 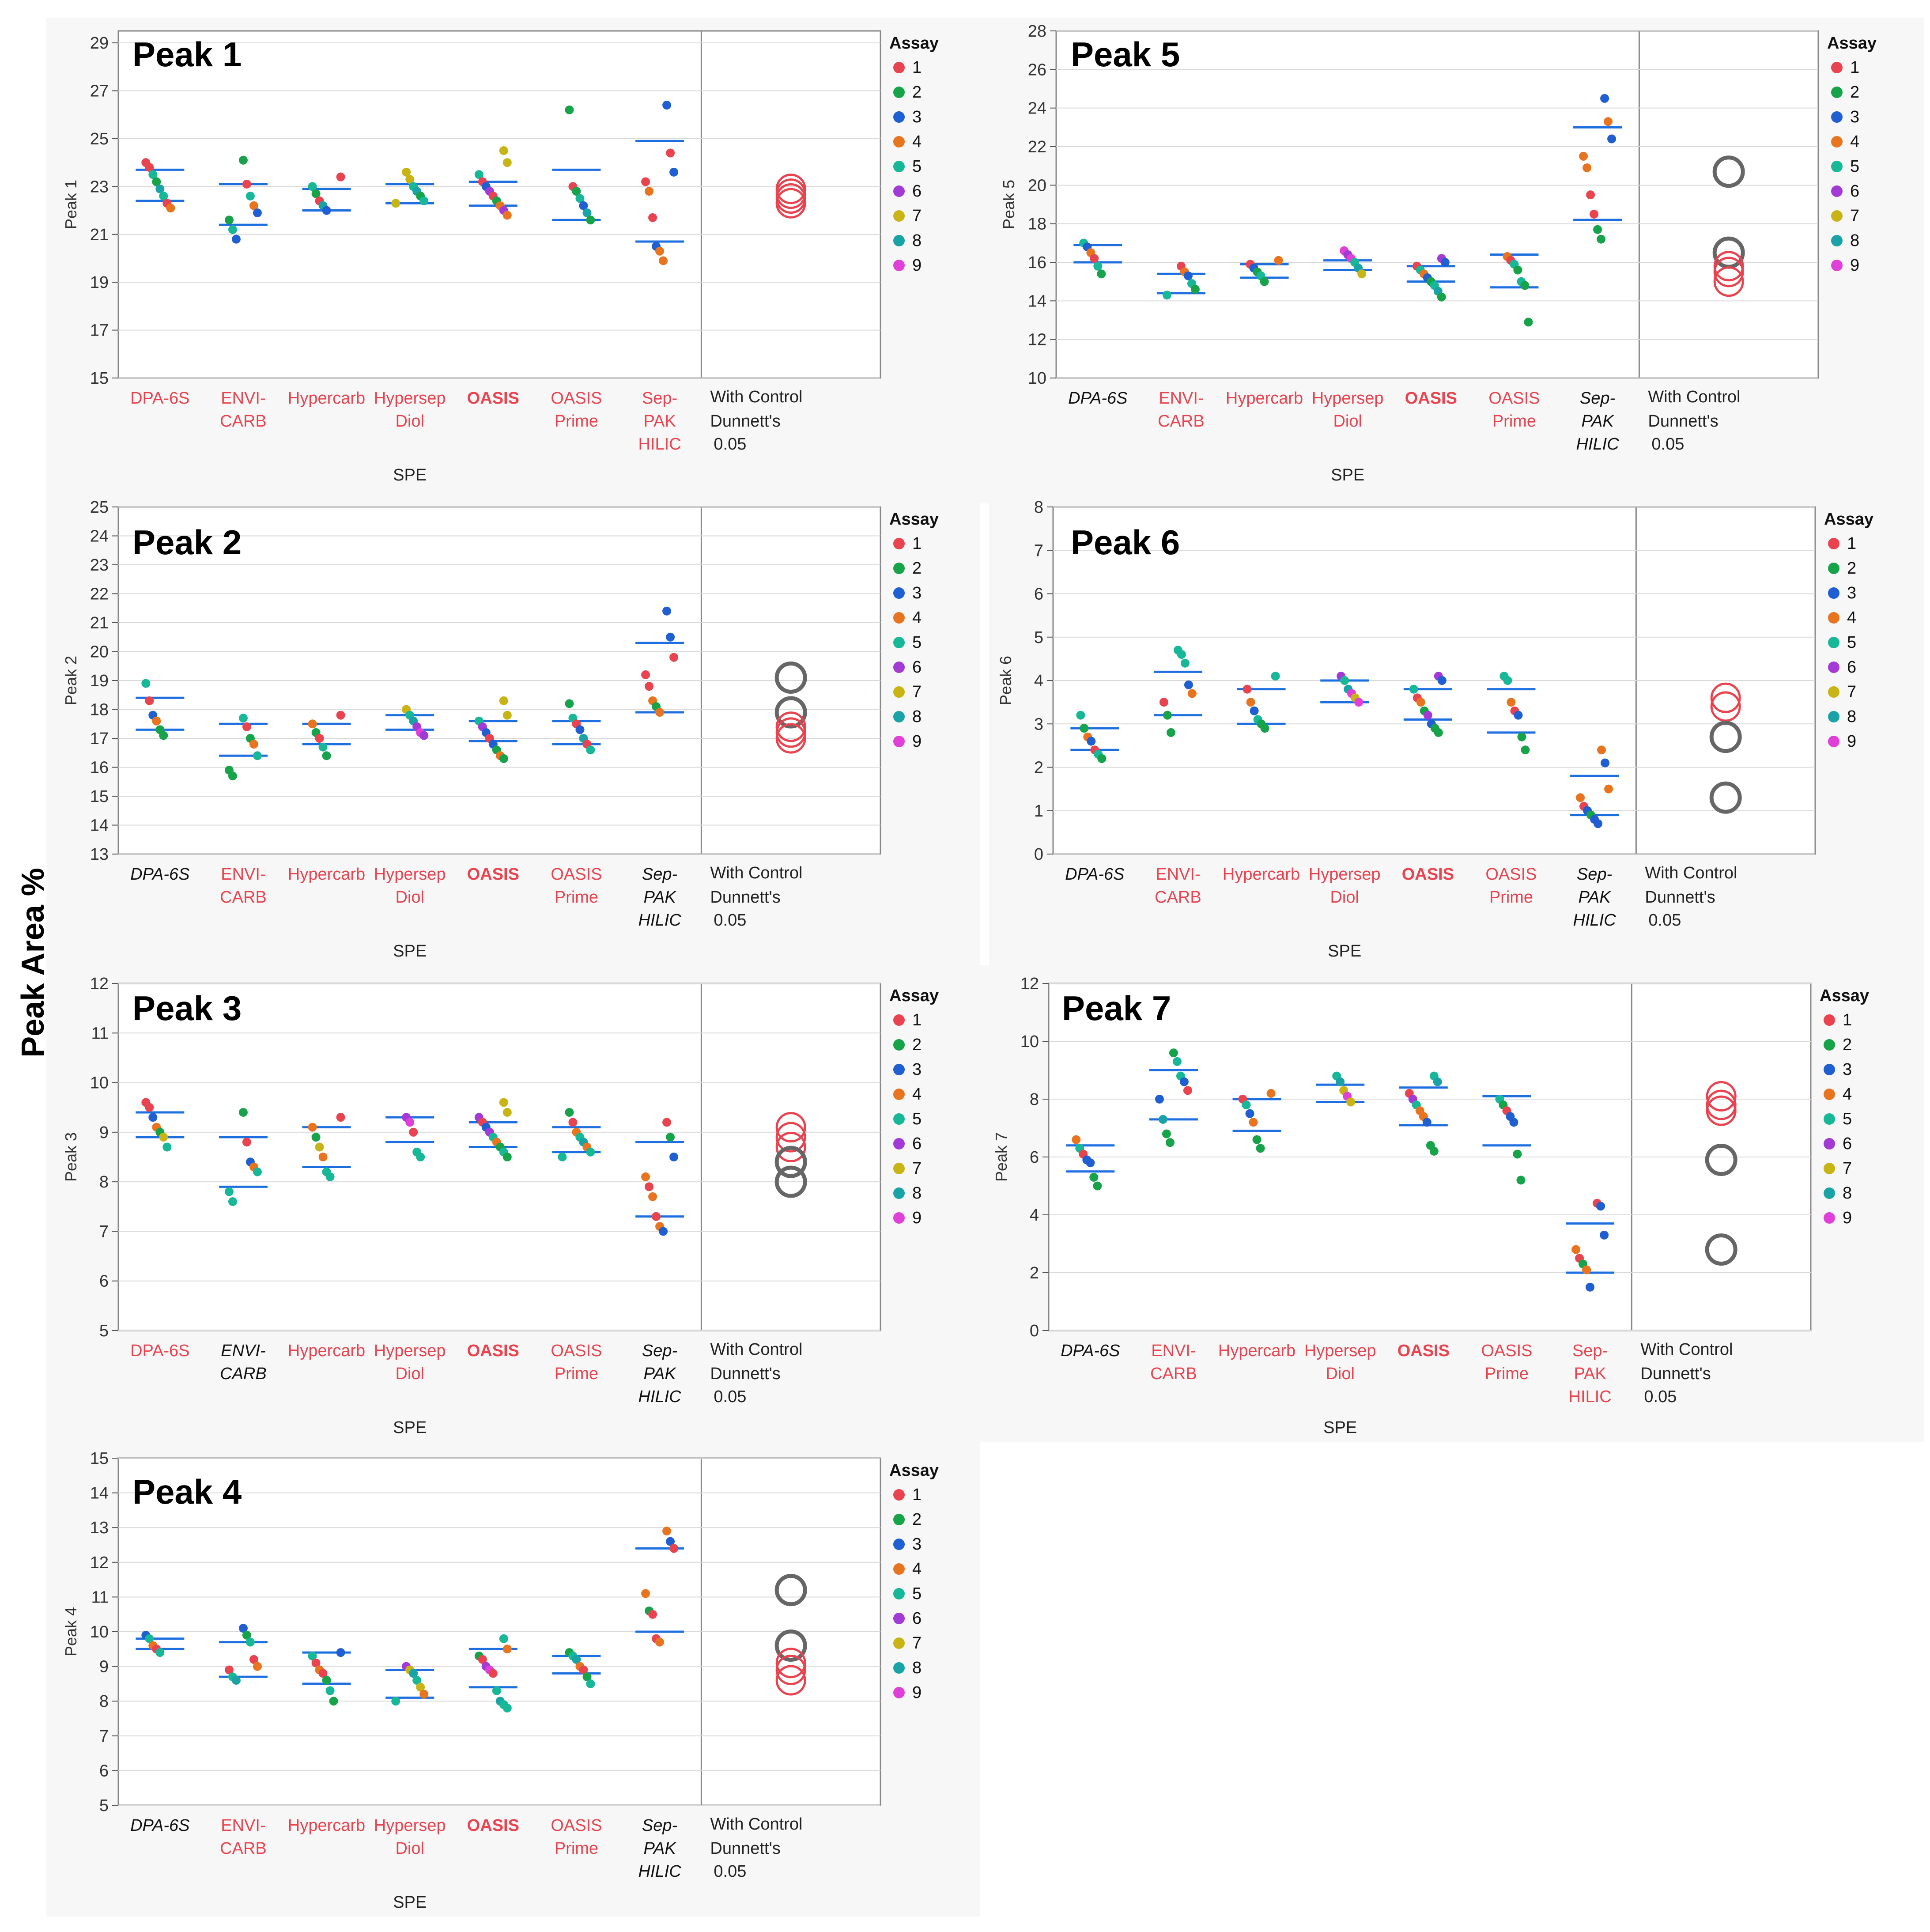 What do you see at coordinates (730, 920) in the screenshot?
I see `compare-label-3: 0.05` at bounding box center [730, 920].